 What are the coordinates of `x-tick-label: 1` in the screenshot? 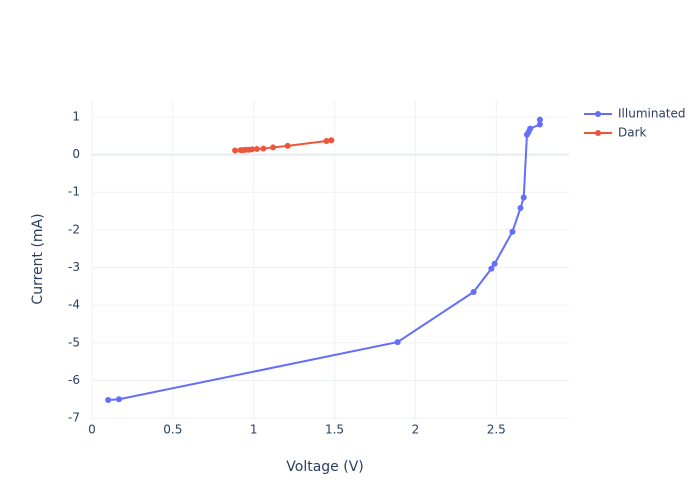 It's located at (254, 430).